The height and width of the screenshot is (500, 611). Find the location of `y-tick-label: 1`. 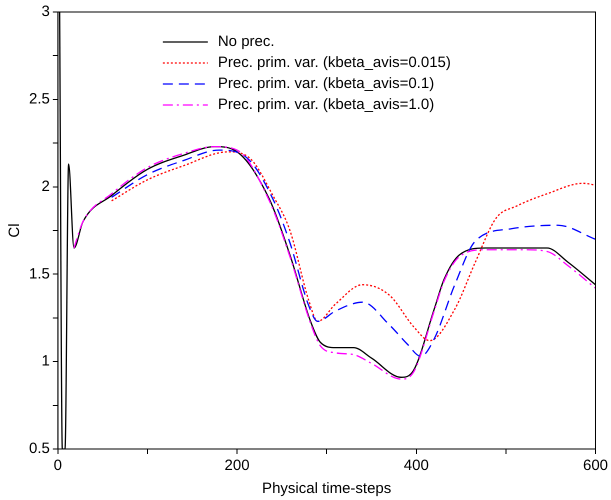

y-tick-label: 1 is located at coordinates (46, 361).